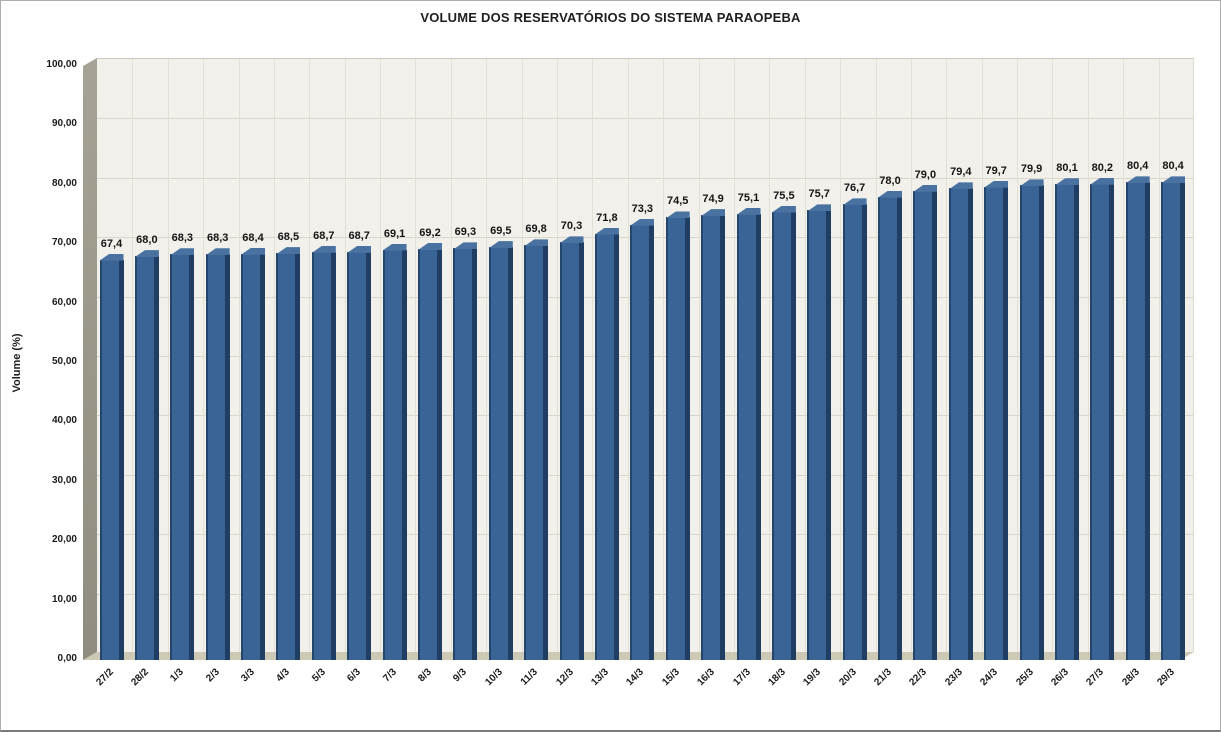 This screenshot has height=732, width=1221. Describe the element at coordinates (996, 170) in the screenshot. I see `data-label: 79,7` at that location.